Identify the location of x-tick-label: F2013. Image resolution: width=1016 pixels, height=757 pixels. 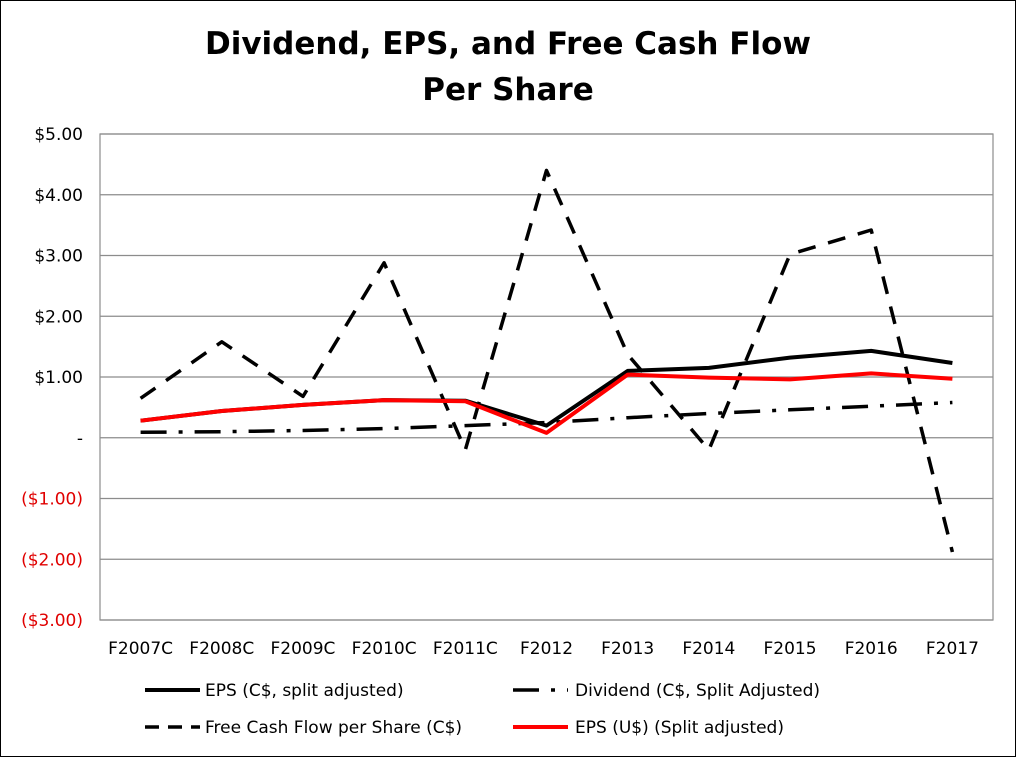
(627, 649).